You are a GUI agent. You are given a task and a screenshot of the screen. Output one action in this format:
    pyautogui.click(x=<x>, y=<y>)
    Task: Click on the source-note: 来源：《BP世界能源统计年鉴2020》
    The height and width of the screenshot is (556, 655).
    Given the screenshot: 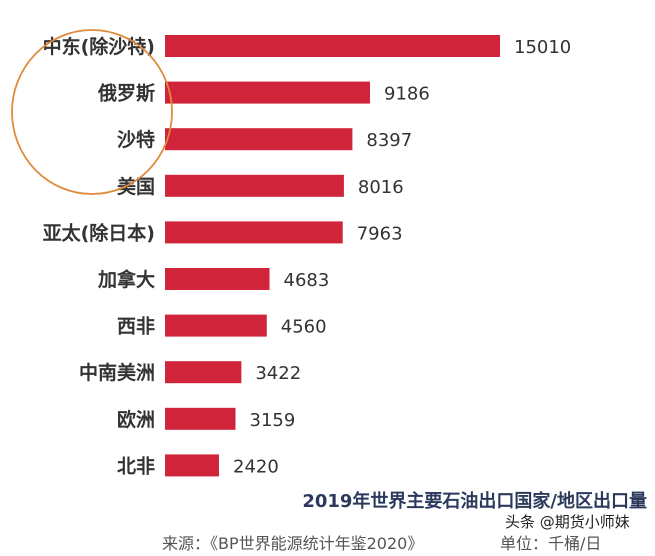 What is the action you would take?
    pyautogui.click(x=293, y=543)
    